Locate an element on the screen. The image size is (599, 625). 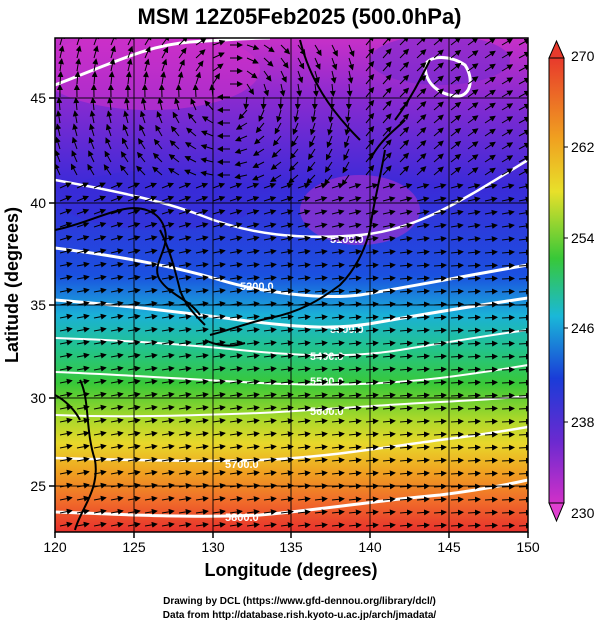
colorbar-tick-label: 270 is located at coordinates (583, 56).